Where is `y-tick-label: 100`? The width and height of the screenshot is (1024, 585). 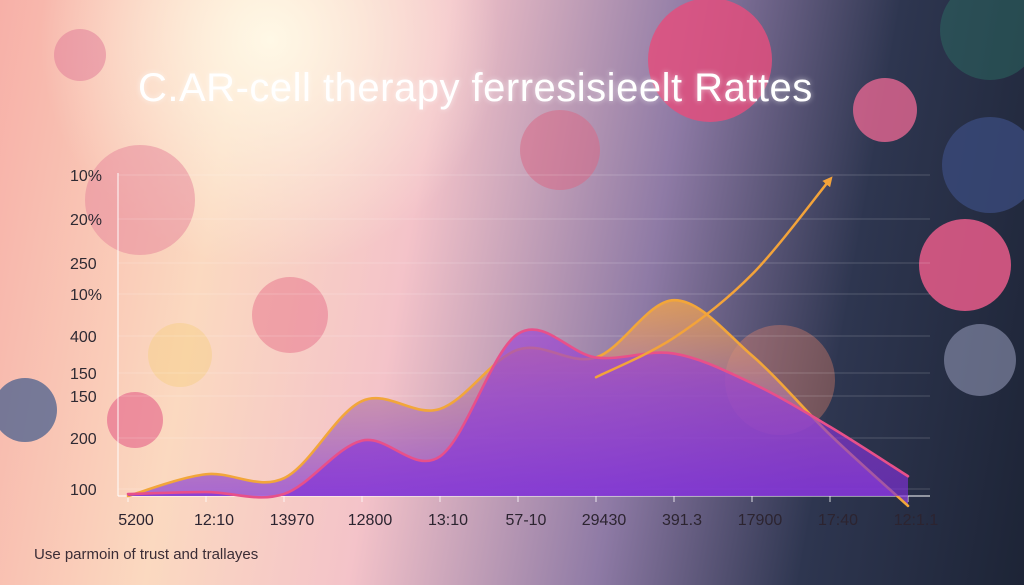 y-tick-label: 100 is located at coordinates (83, 490).